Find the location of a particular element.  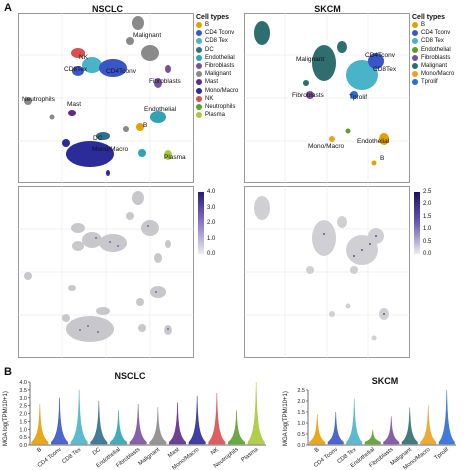

skcm-label-monomacro: Mono/Macro is located at coordinates (326, 146).